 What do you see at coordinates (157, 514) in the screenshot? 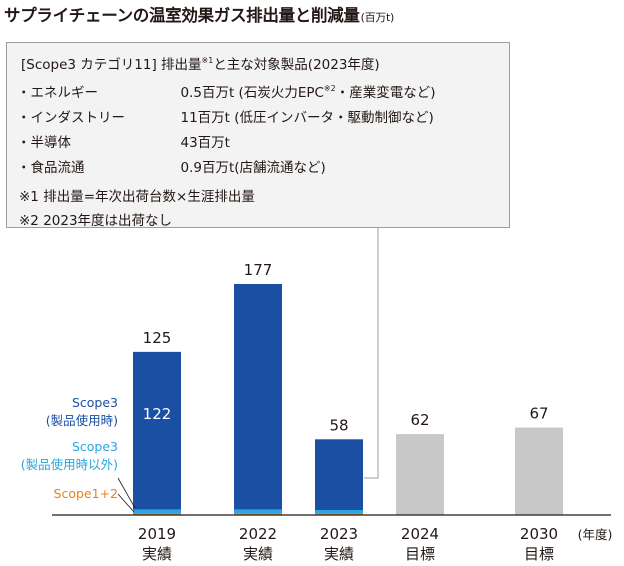
I see `bar-0-scope12` at bounding box center [157, 514].